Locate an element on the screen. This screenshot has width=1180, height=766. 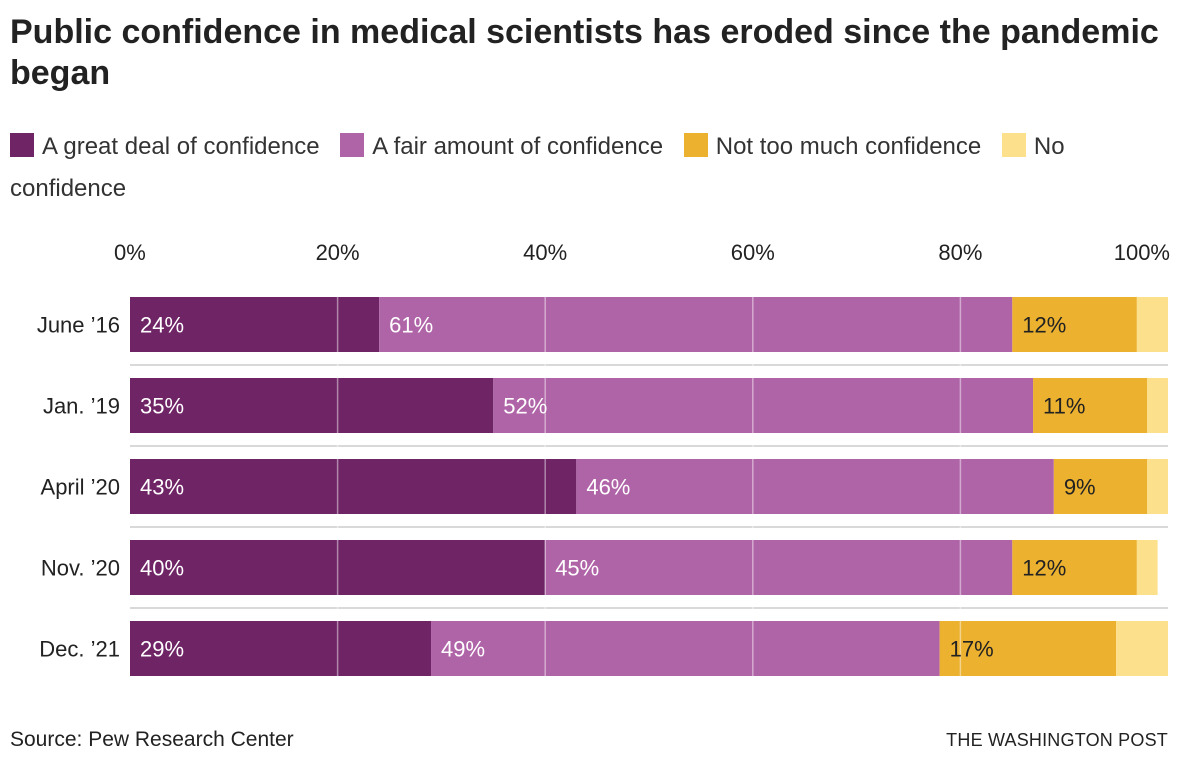
category-label: Nov. ’20 is located at coordinates (80, 568).